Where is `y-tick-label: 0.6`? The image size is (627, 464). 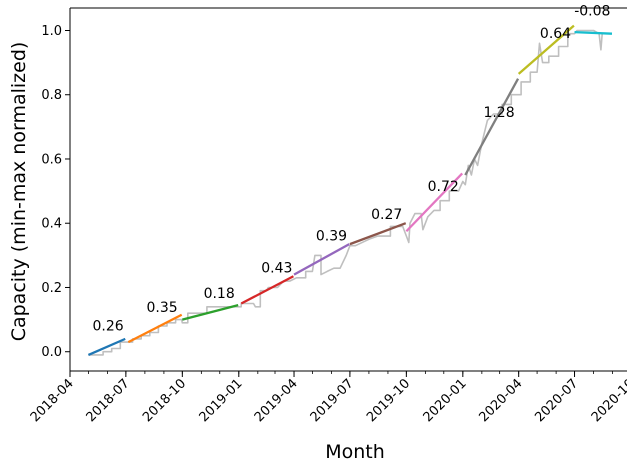
y-tick-label: 0.6 is located at coordinates (51, 159).